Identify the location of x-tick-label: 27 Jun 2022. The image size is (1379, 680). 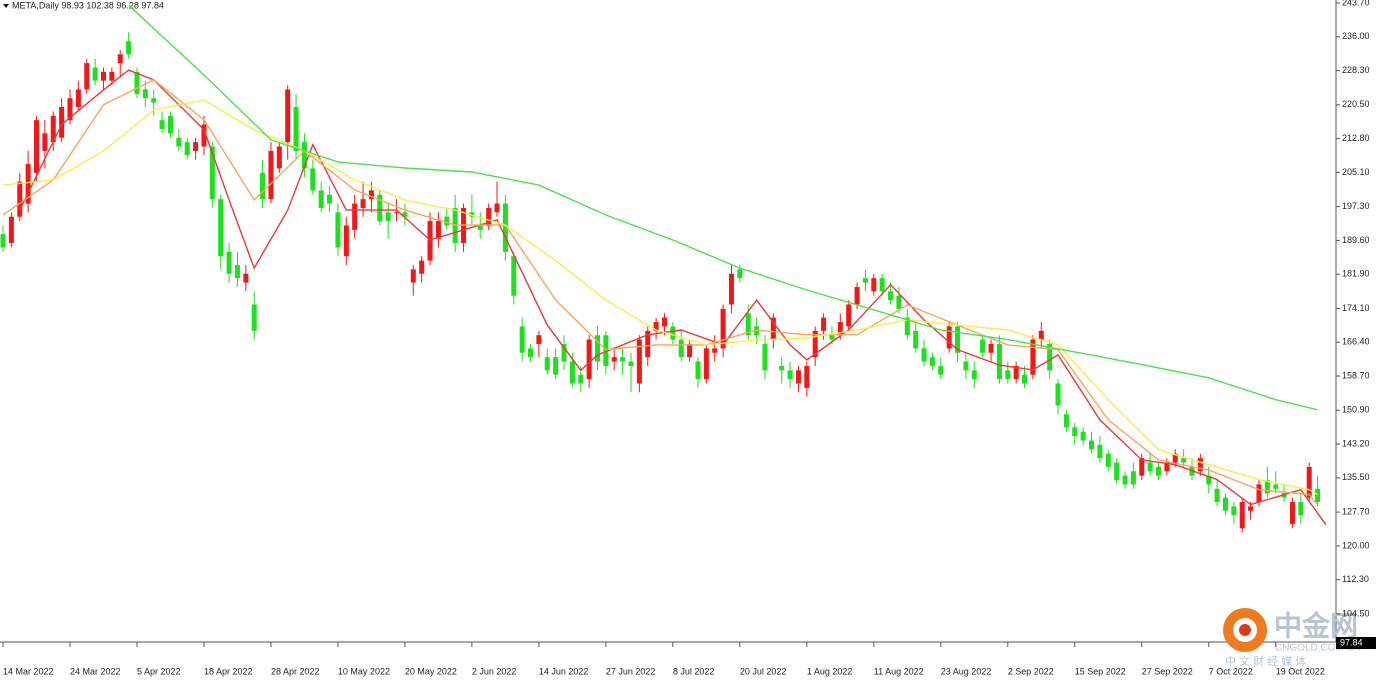
(631, 671).